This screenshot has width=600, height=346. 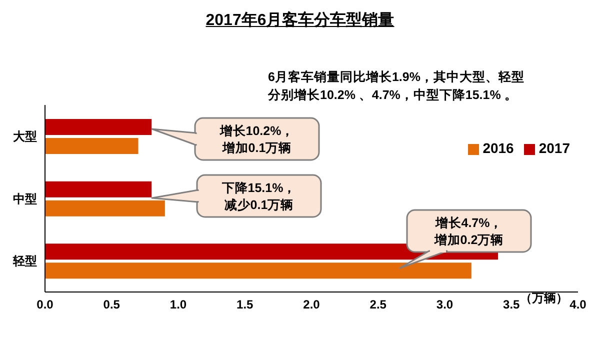 What do you see at coordinates (544, 298) in the screenshot?
I see `x-axis-title: （万辆）` at bounding box center [544, 298].